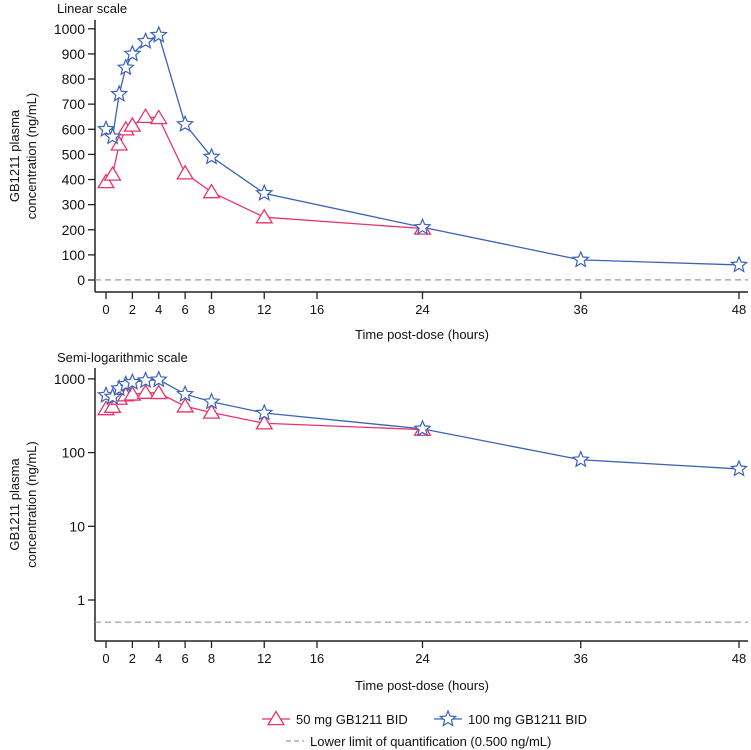 The width and height of the screenshot is (751, 750). Describe the element at coordinates (74, 154) in the screenshot. I see `y-tick-label: 500` at that location.